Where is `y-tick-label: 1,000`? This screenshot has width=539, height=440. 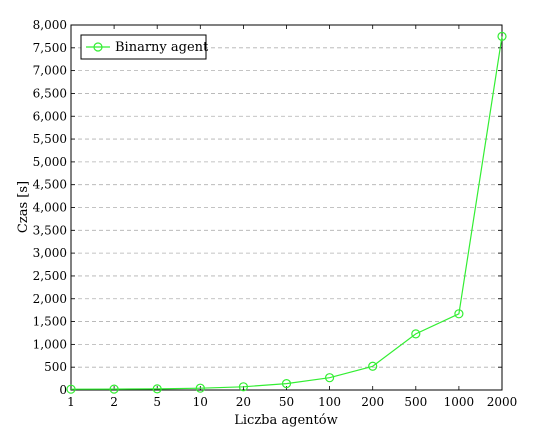
y-tick-label: 1,000 is located at coordinates (50, 344).